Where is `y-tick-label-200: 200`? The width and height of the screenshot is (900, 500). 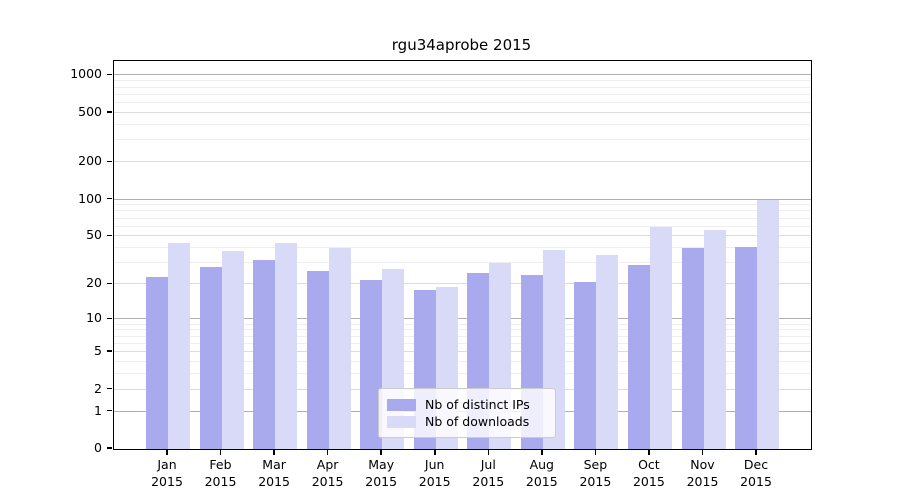 y-tick-label-200: 200 is located at coordinates (90, 161).